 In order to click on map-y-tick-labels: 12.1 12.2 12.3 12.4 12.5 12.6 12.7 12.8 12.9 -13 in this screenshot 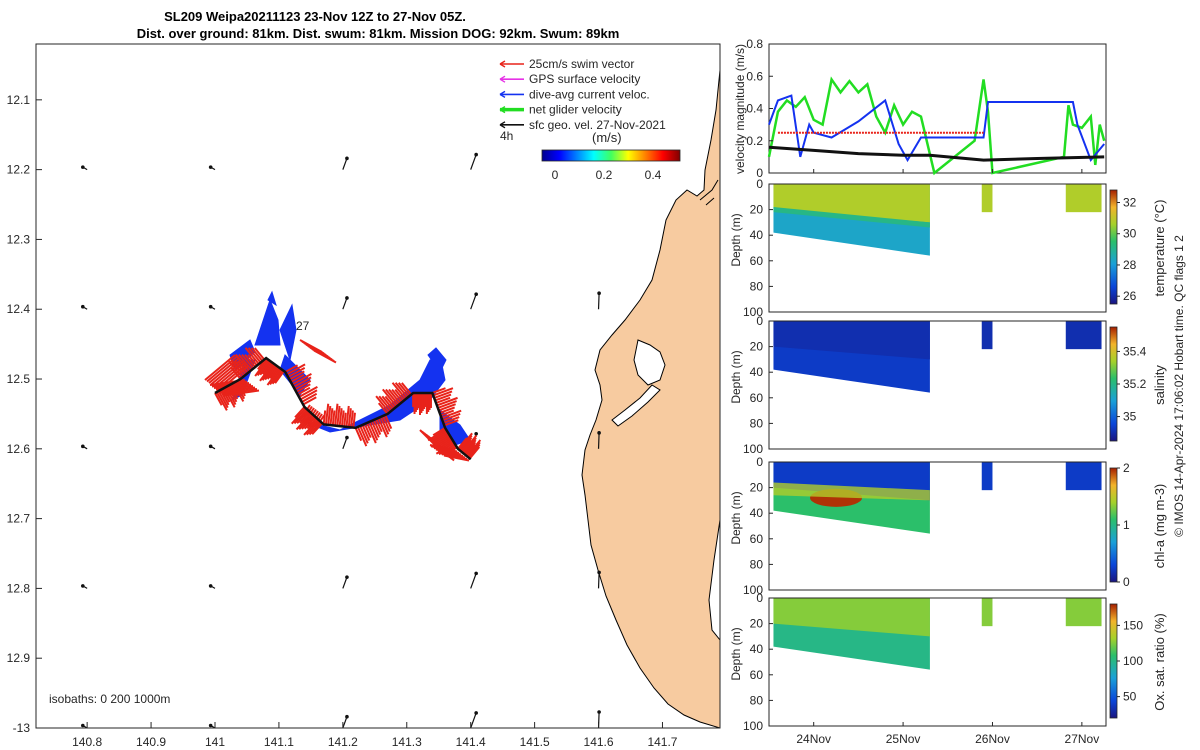, I will do `click(24, 414)`.